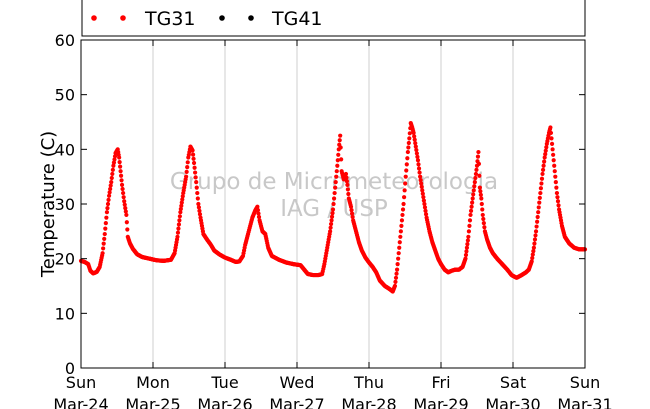 The width and height of the screenshot is (650, 409). I want to click on legend: TG31 TG41, so click(333, 18).